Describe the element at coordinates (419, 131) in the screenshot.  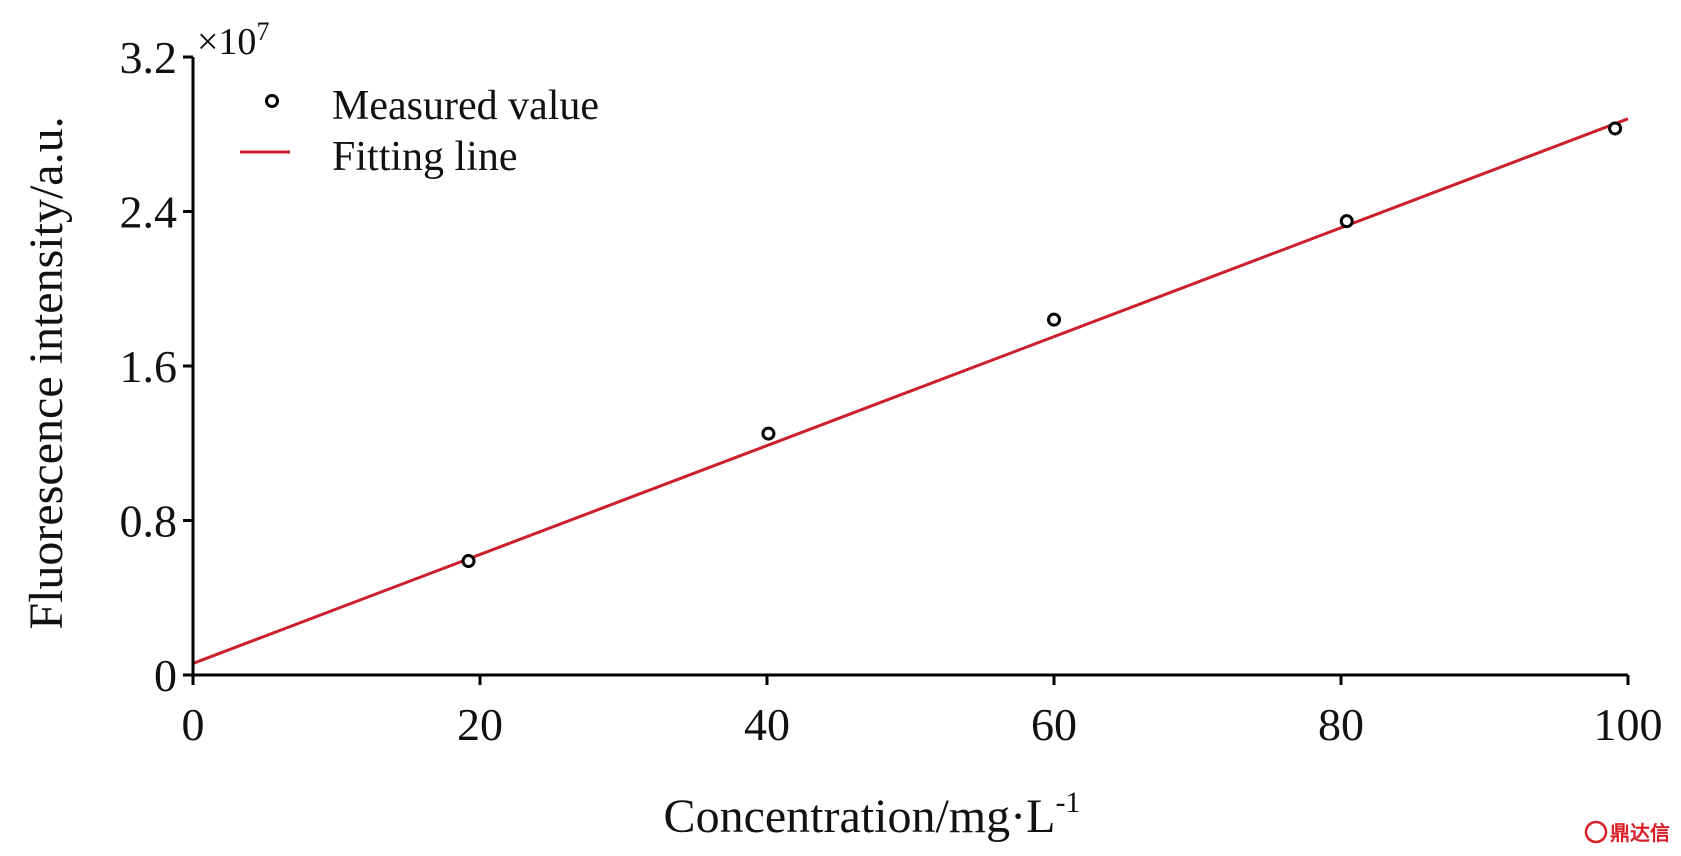
I see `legend: Measured value Fitting line` at that location.